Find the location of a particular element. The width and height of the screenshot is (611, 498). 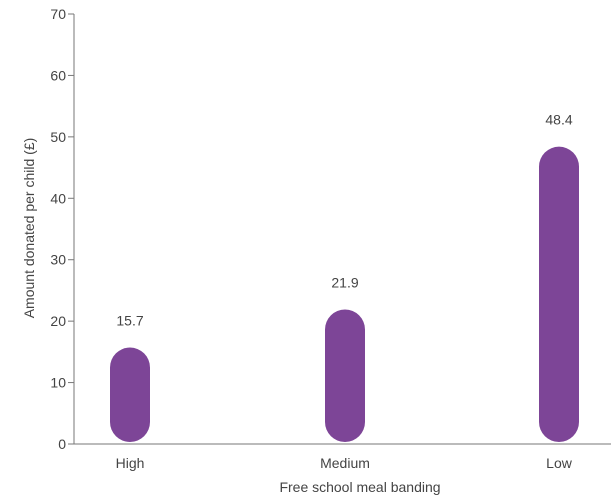

y-tick-label: 70 is located at coordinates (58, 14).